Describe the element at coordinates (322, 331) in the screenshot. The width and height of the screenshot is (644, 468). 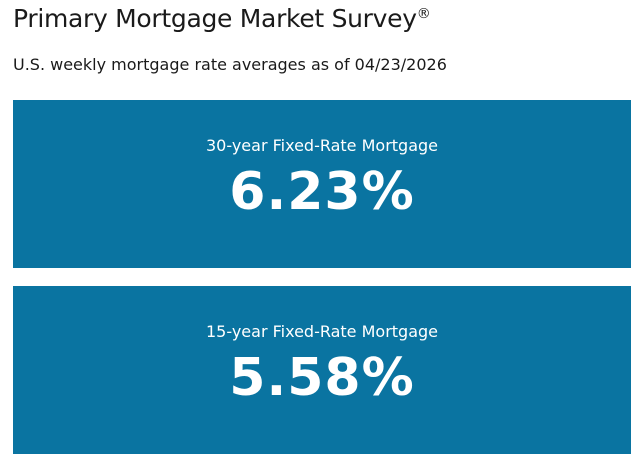
I see `rate-label: 15-year Fixed-Rate Mortgage` at that location.